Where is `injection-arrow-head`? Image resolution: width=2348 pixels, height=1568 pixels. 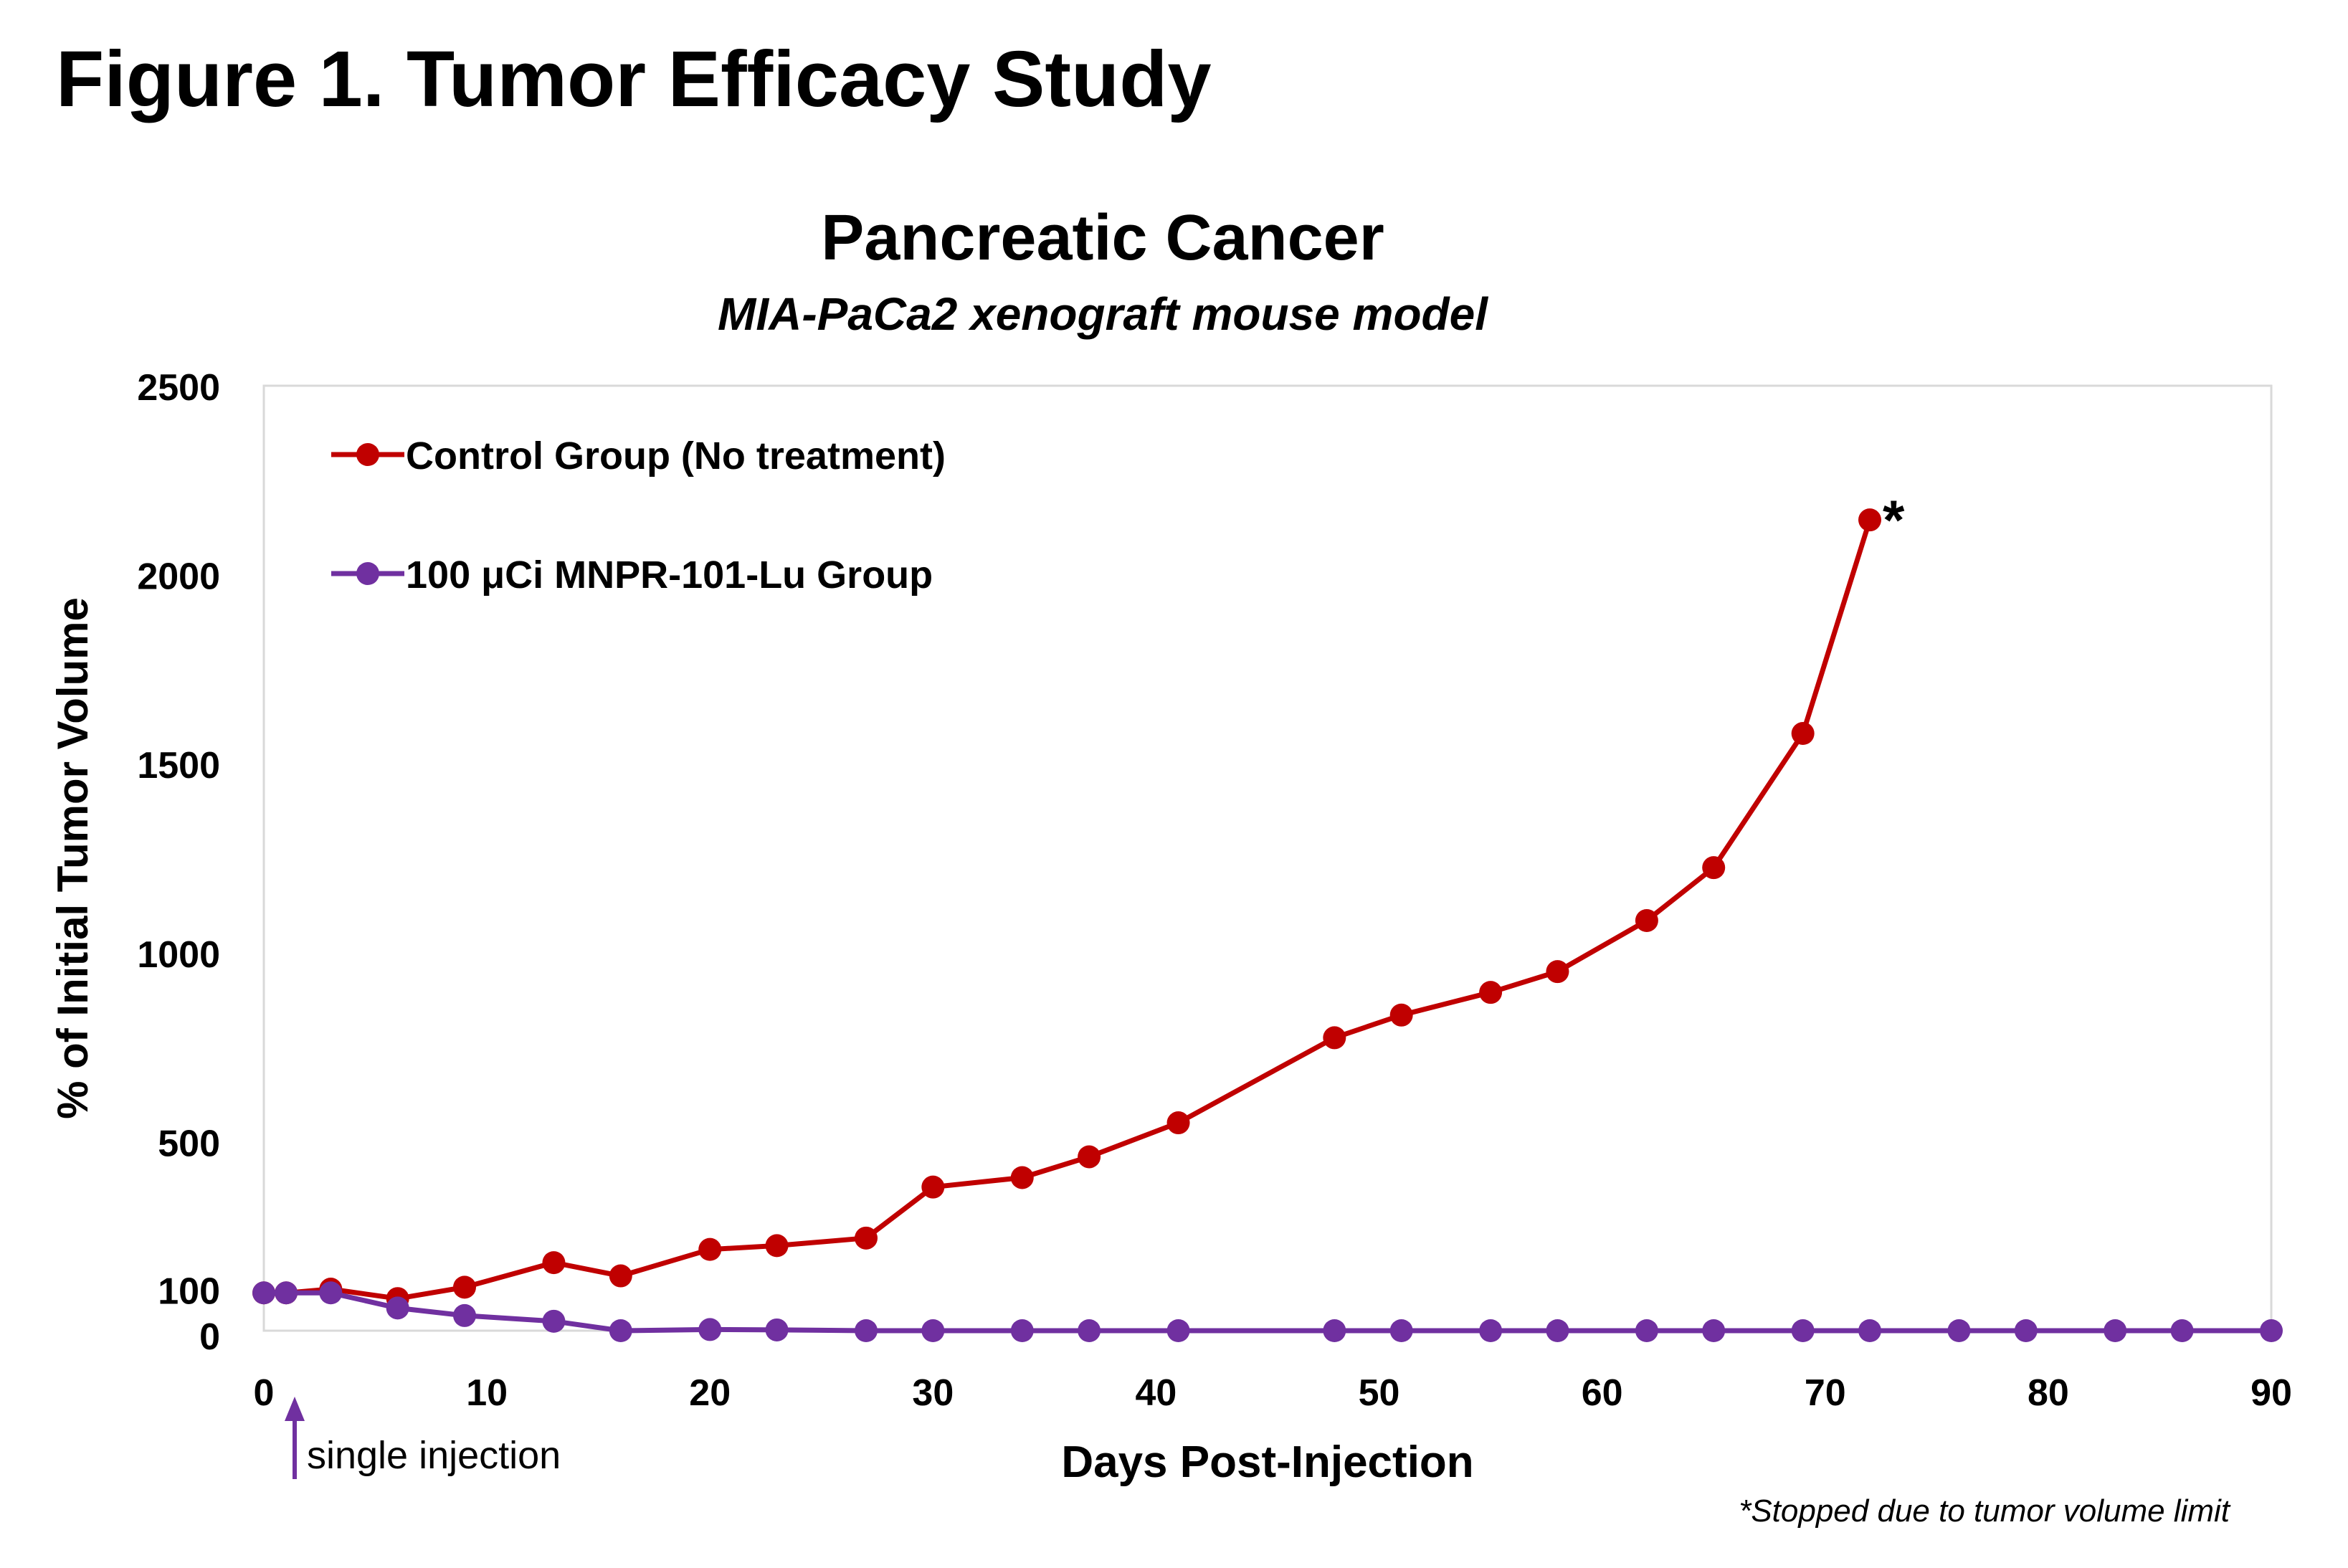
injection-arrow-head is located at coordinates (295, 1409).